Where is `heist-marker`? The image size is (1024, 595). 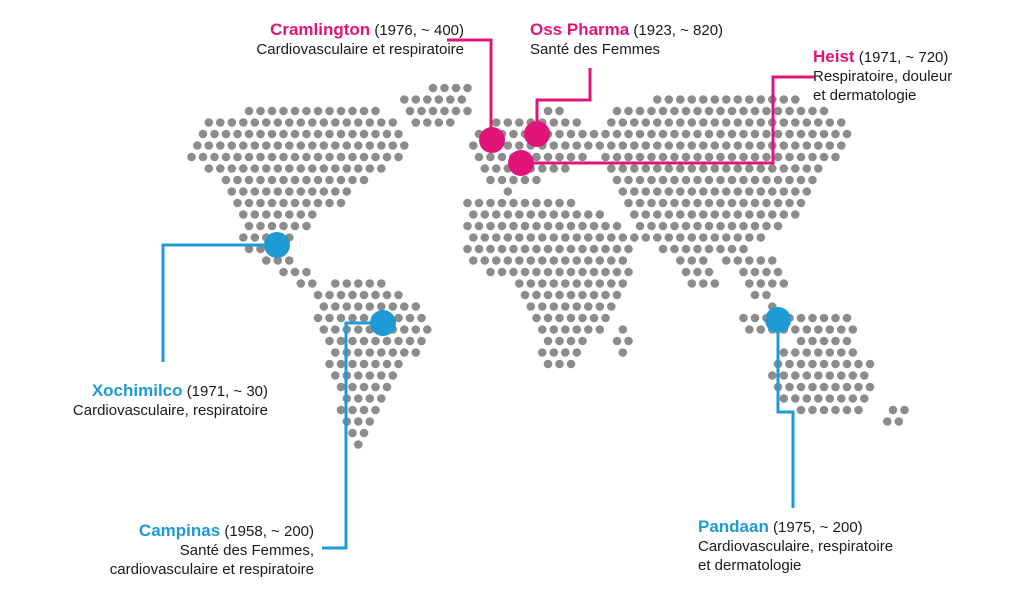 heist-marker is located at coordinates (521, 163).